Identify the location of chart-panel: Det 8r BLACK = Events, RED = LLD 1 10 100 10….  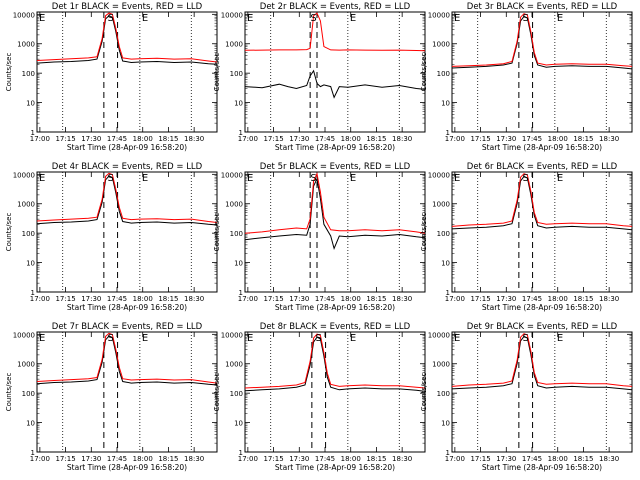
(319, 397).